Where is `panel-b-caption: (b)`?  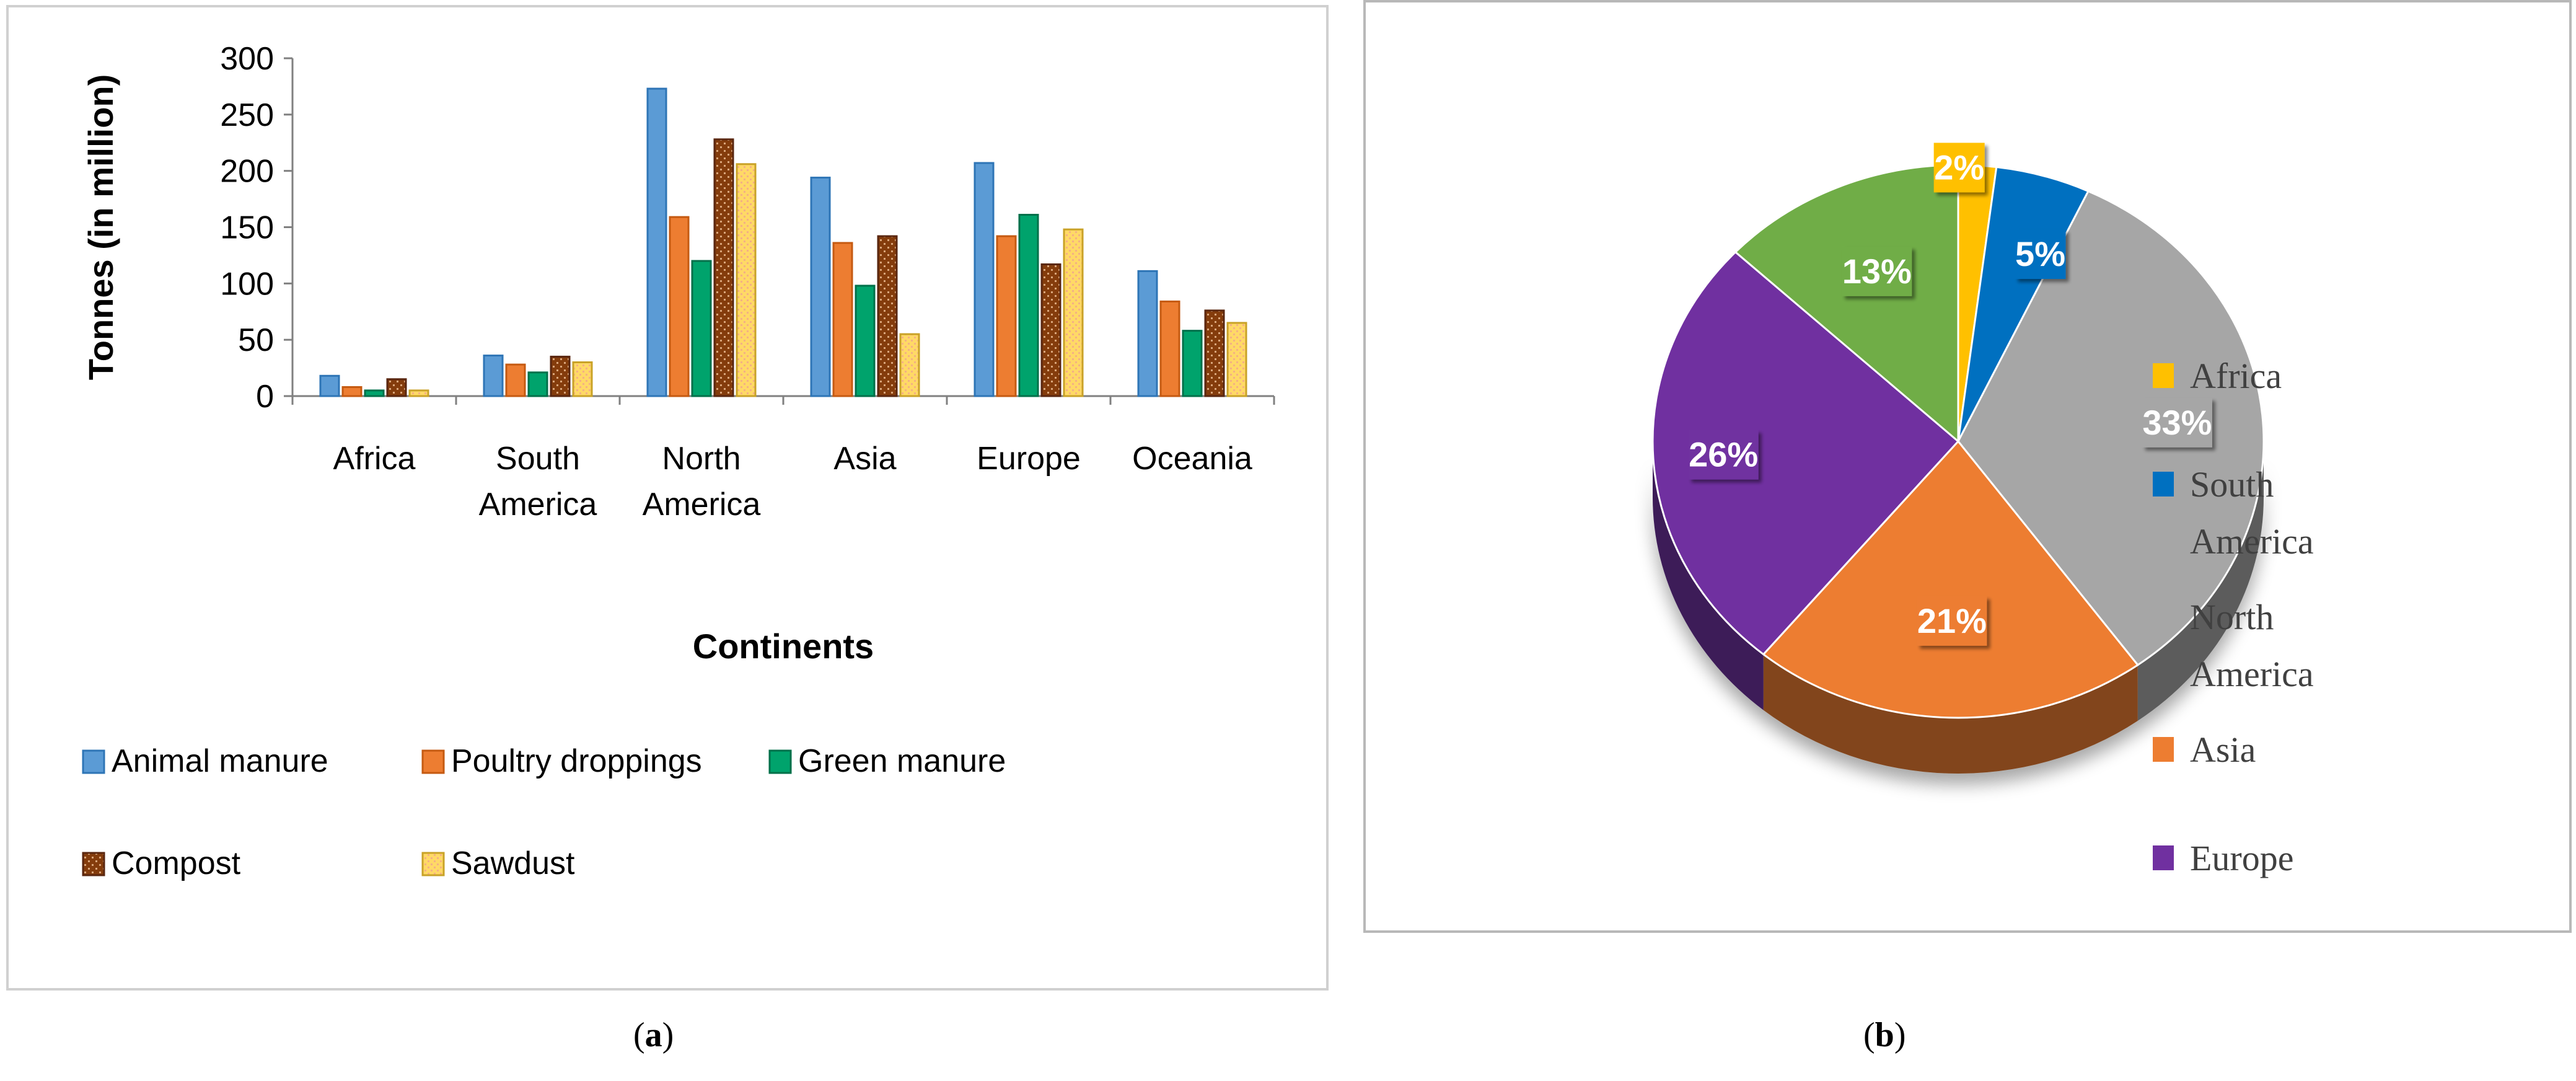
panel-b-caption: (b) is located at coordinates (1884, 1035).